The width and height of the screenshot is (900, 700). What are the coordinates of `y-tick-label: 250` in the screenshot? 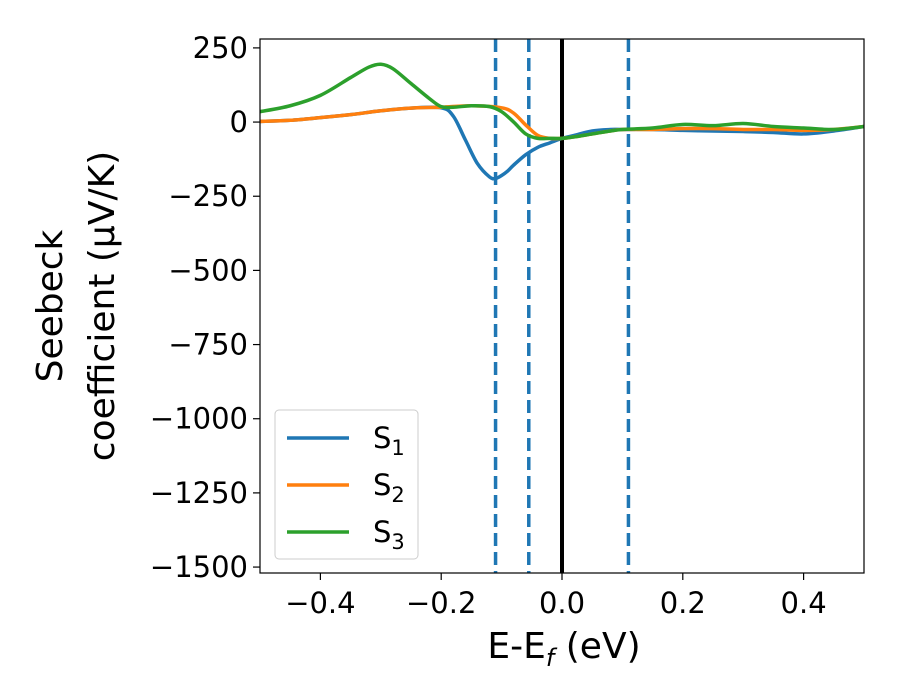 It's located at (220, 48).